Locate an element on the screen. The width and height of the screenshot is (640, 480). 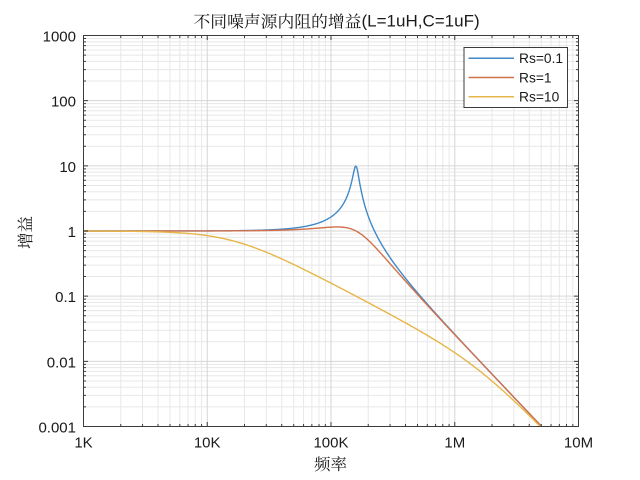
svg-text: 10K is located at coordinates (207, 443).